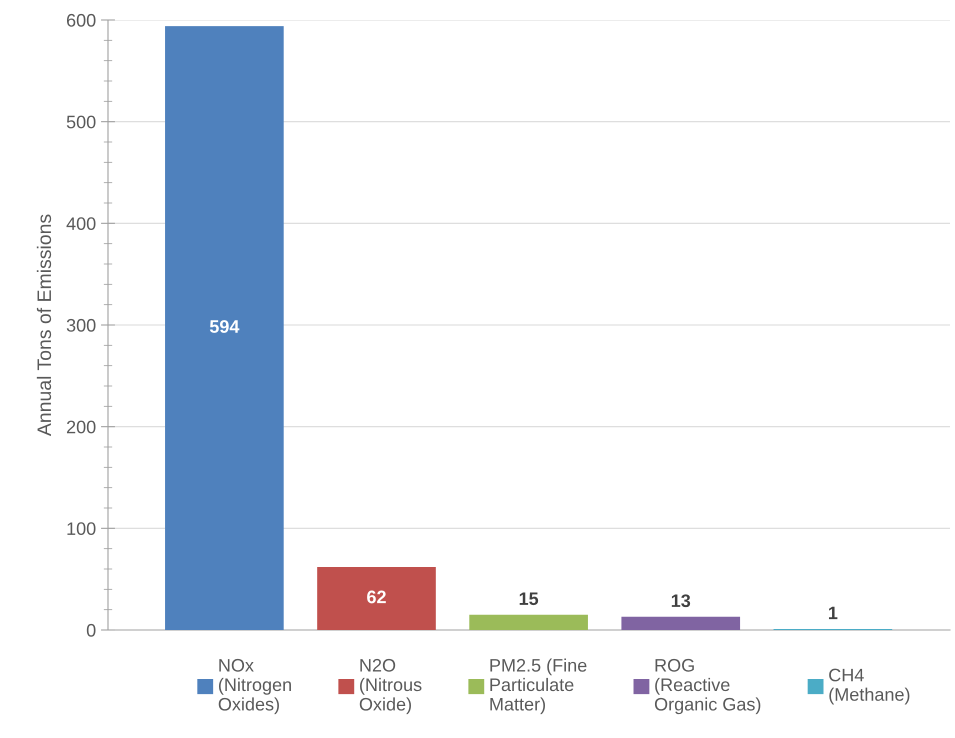  Describe the element at coordinates (707, 686) in the screenshot. I see `legend-label: ROG (Reactive Organic Gas)` at that location.